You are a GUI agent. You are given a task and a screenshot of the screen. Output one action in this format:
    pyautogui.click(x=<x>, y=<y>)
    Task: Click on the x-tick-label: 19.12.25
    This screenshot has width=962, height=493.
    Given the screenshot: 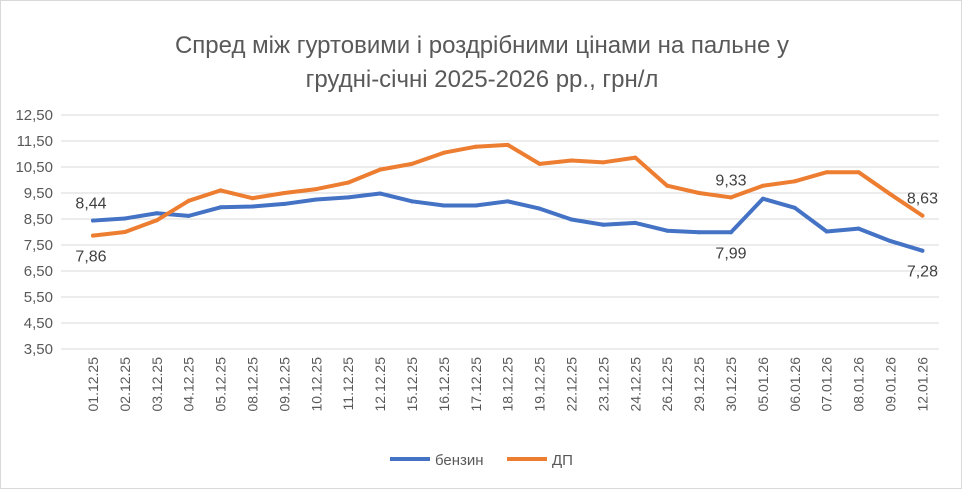 What is the action you would take?
    pyautogui.click(x=540, y=384)
    